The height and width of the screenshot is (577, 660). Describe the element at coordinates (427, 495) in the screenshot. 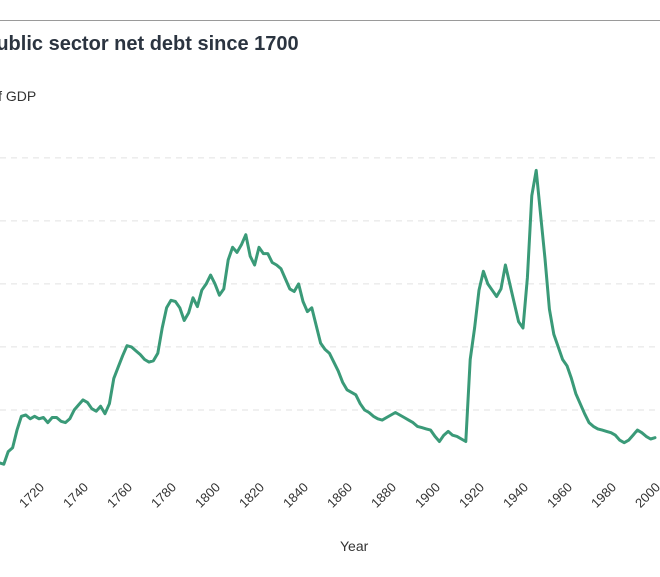

I see `x-tick-label: 1900` at that location.